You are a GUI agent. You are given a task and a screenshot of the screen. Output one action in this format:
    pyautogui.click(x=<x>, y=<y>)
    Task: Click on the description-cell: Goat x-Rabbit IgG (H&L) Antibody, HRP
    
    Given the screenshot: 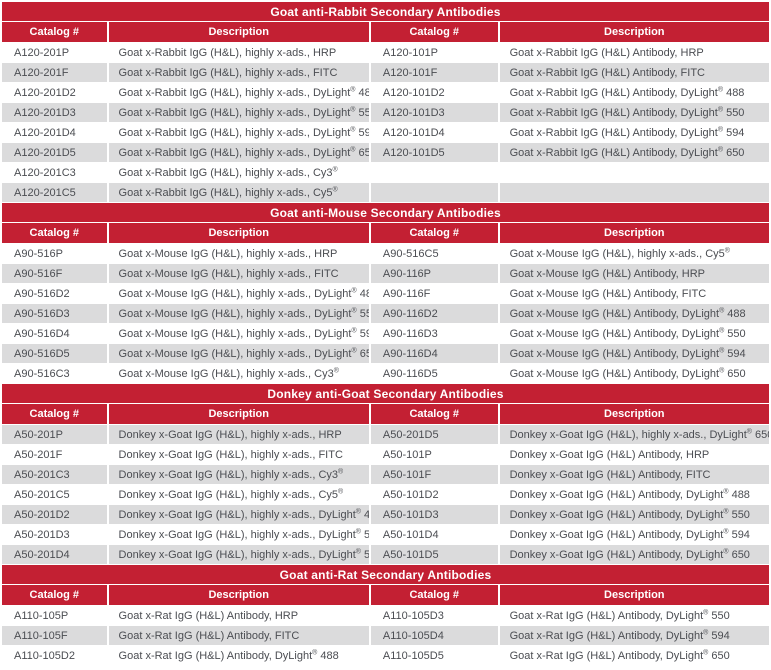 What is the action you would take?
    pyautogui.click(x=634, y=52)
    